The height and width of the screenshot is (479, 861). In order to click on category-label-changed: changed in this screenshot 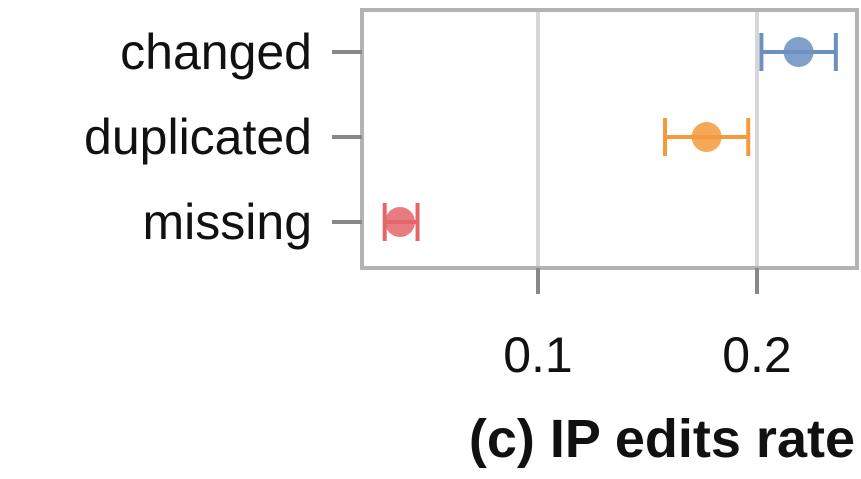, I will do `click(216, 52)`.